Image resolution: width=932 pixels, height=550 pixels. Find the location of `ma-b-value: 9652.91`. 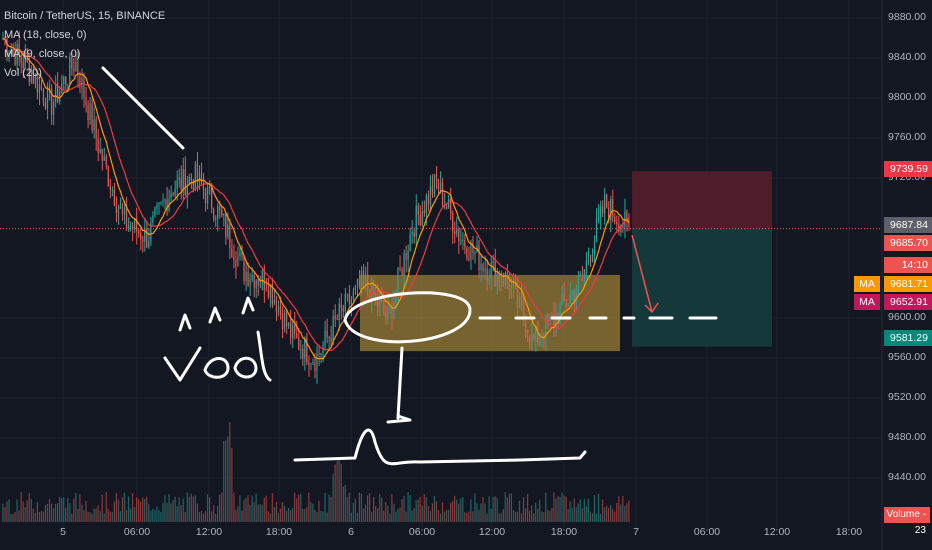

ma-b-value: 9652.91 is located at coordinates (909, 302).